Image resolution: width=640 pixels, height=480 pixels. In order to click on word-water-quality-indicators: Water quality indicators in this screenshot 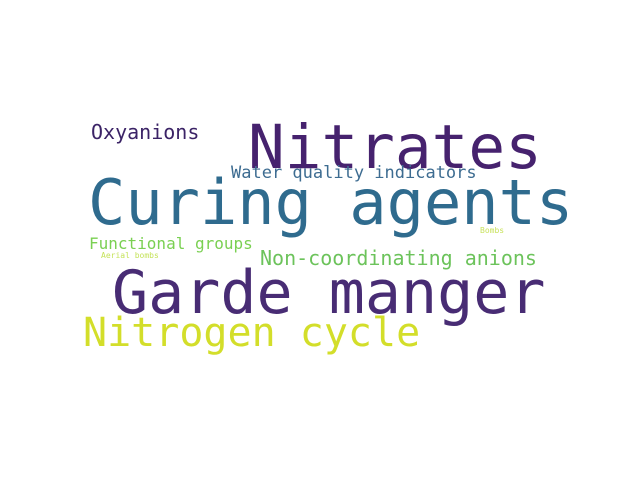, I will do `click(354, 173)`.